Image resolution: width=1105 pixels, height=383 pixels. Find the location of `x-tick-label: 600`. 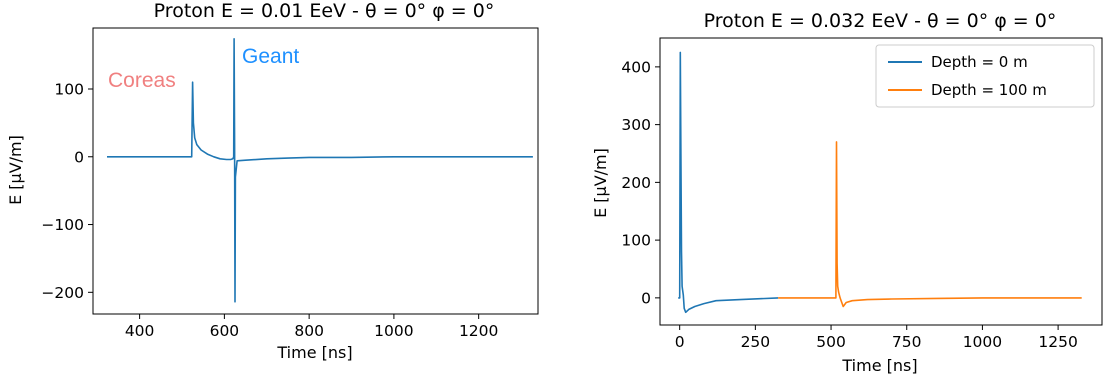

x-tick-label: 600 is located at coordinates (225, 331).